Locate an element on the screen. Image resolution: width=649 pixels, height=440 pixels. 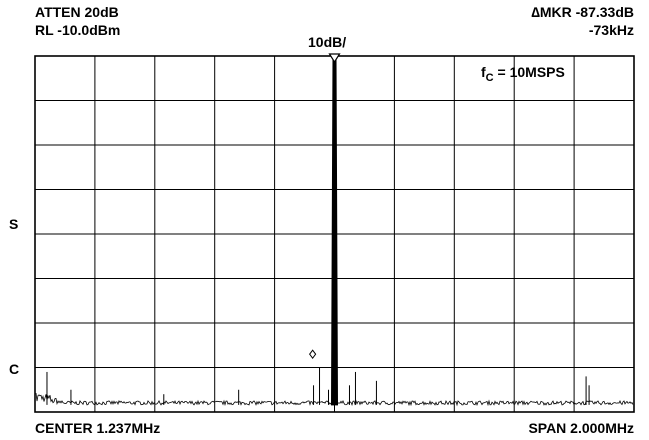
fc-subscript: C is located at coordinates (489, 77).